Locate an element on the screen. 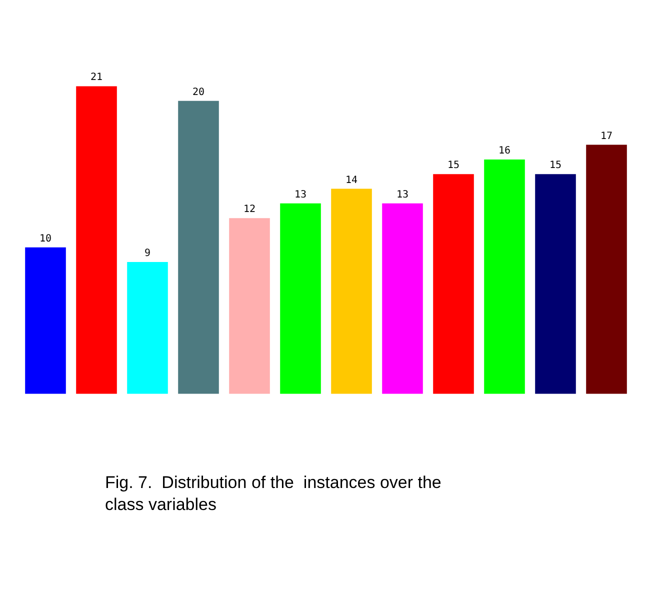 The height and width of the screenshot is (601, 652). data-label: 14 is located at coordinates (351, 180).